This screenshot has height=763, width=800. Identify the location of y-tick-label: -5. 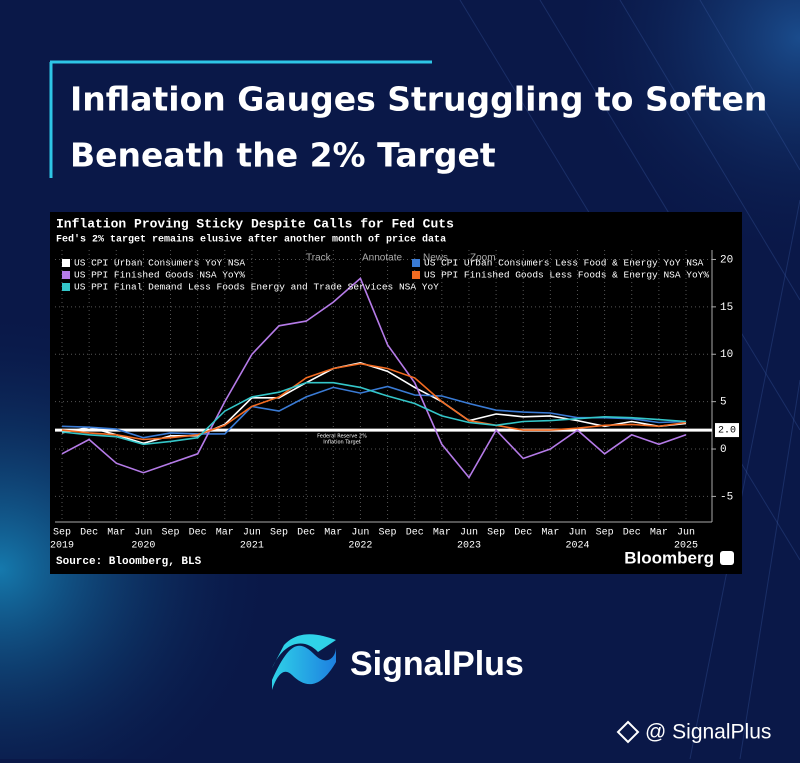
(726, 497).